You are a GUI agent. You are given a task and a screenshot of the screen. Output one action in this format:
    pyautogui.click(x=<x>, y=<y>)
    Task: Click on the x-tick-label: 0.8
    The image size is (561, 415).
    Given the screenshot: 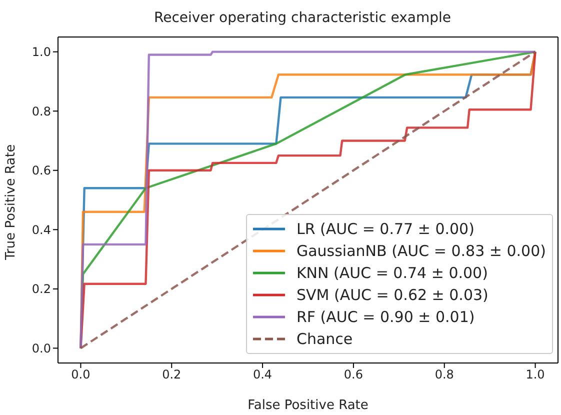 What is the action you would take?
    pyautogui.click(x=444, y=375)
    